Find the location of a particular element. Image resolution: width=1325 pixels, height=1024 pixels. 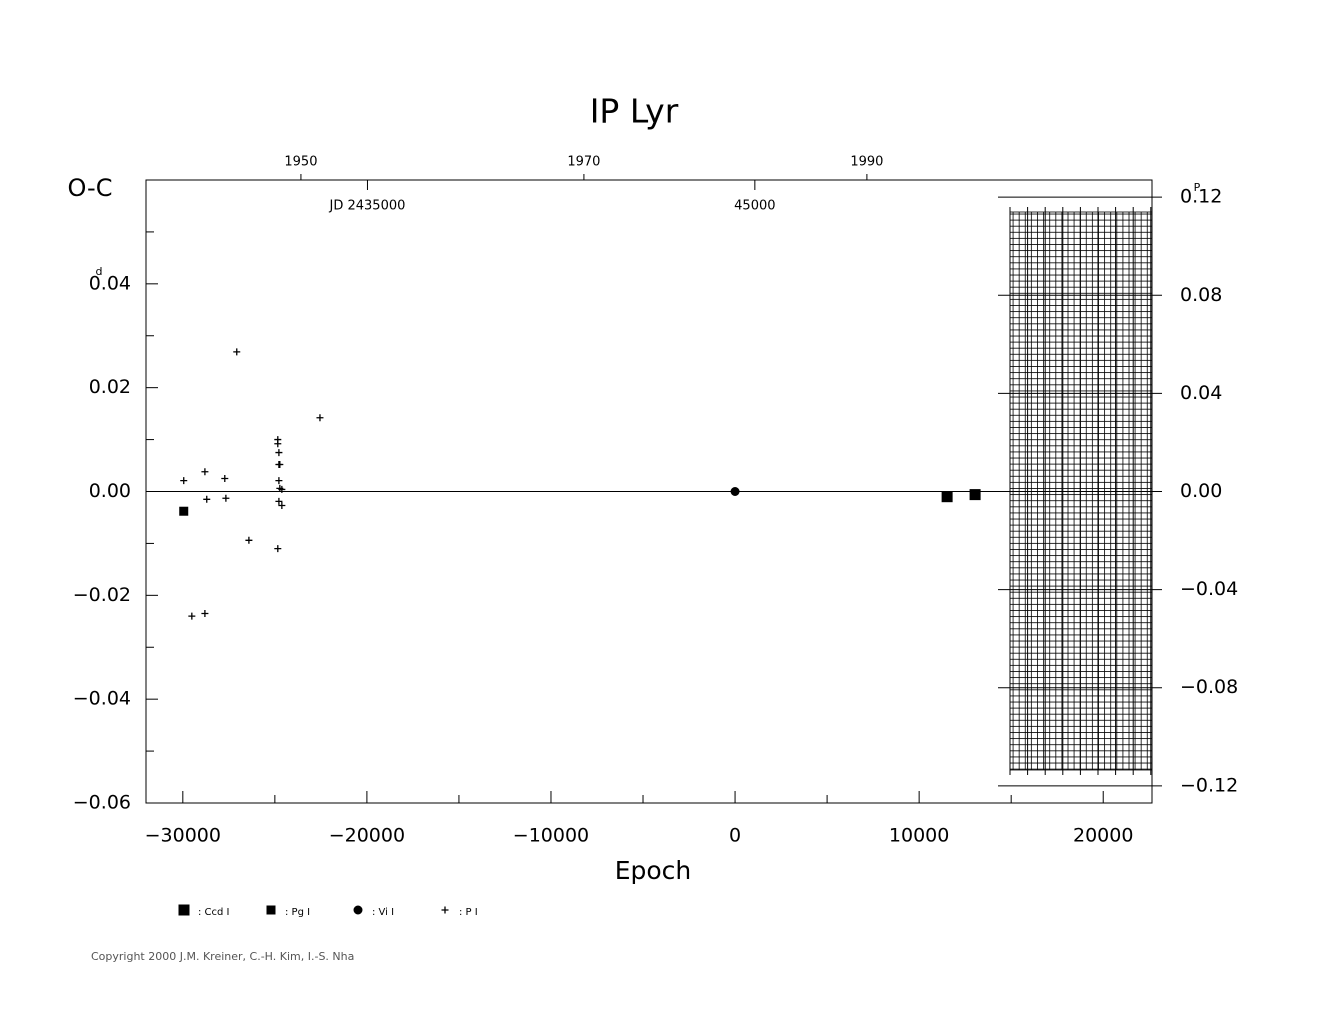

y2-tick-label: 0.00 is located at coordinates (1201, 491).